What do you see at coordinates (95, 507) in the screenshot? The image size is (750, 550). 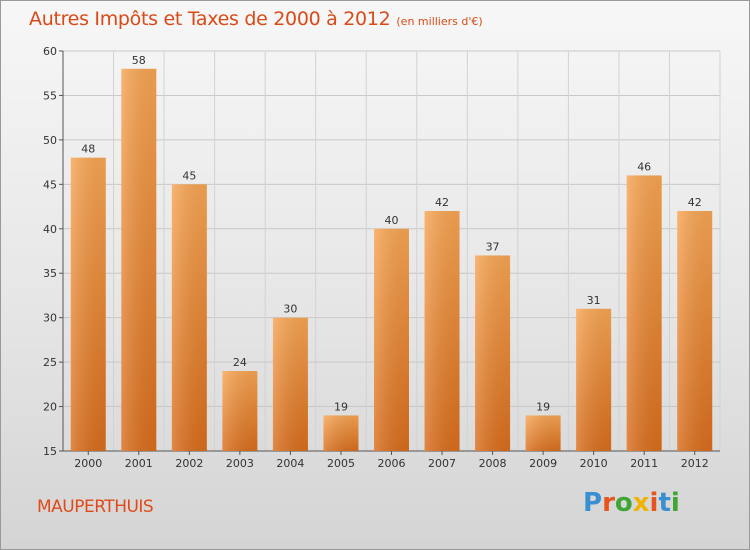 I see `place-name: MAUPERTHUIS` at bounding box center [95, 507].